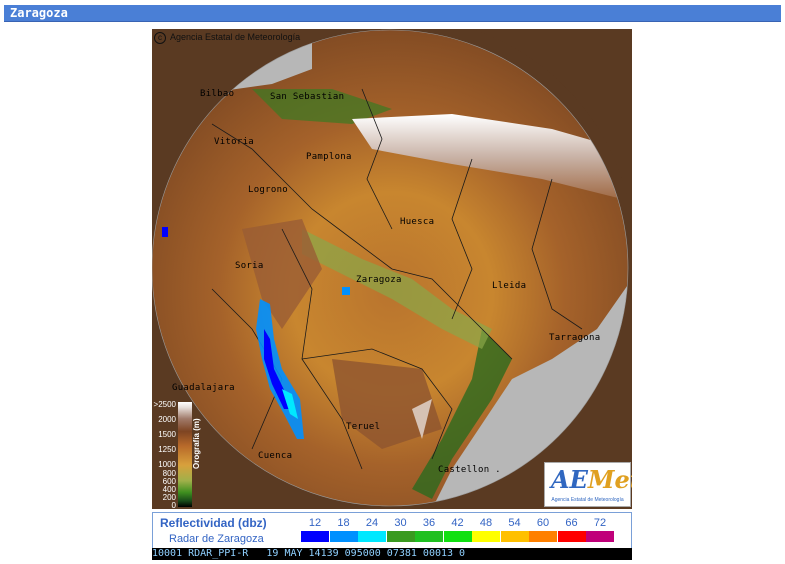 The image size is (785, 564). I want to click on city-guadalajara: Guadalajara, so click(203, 388).